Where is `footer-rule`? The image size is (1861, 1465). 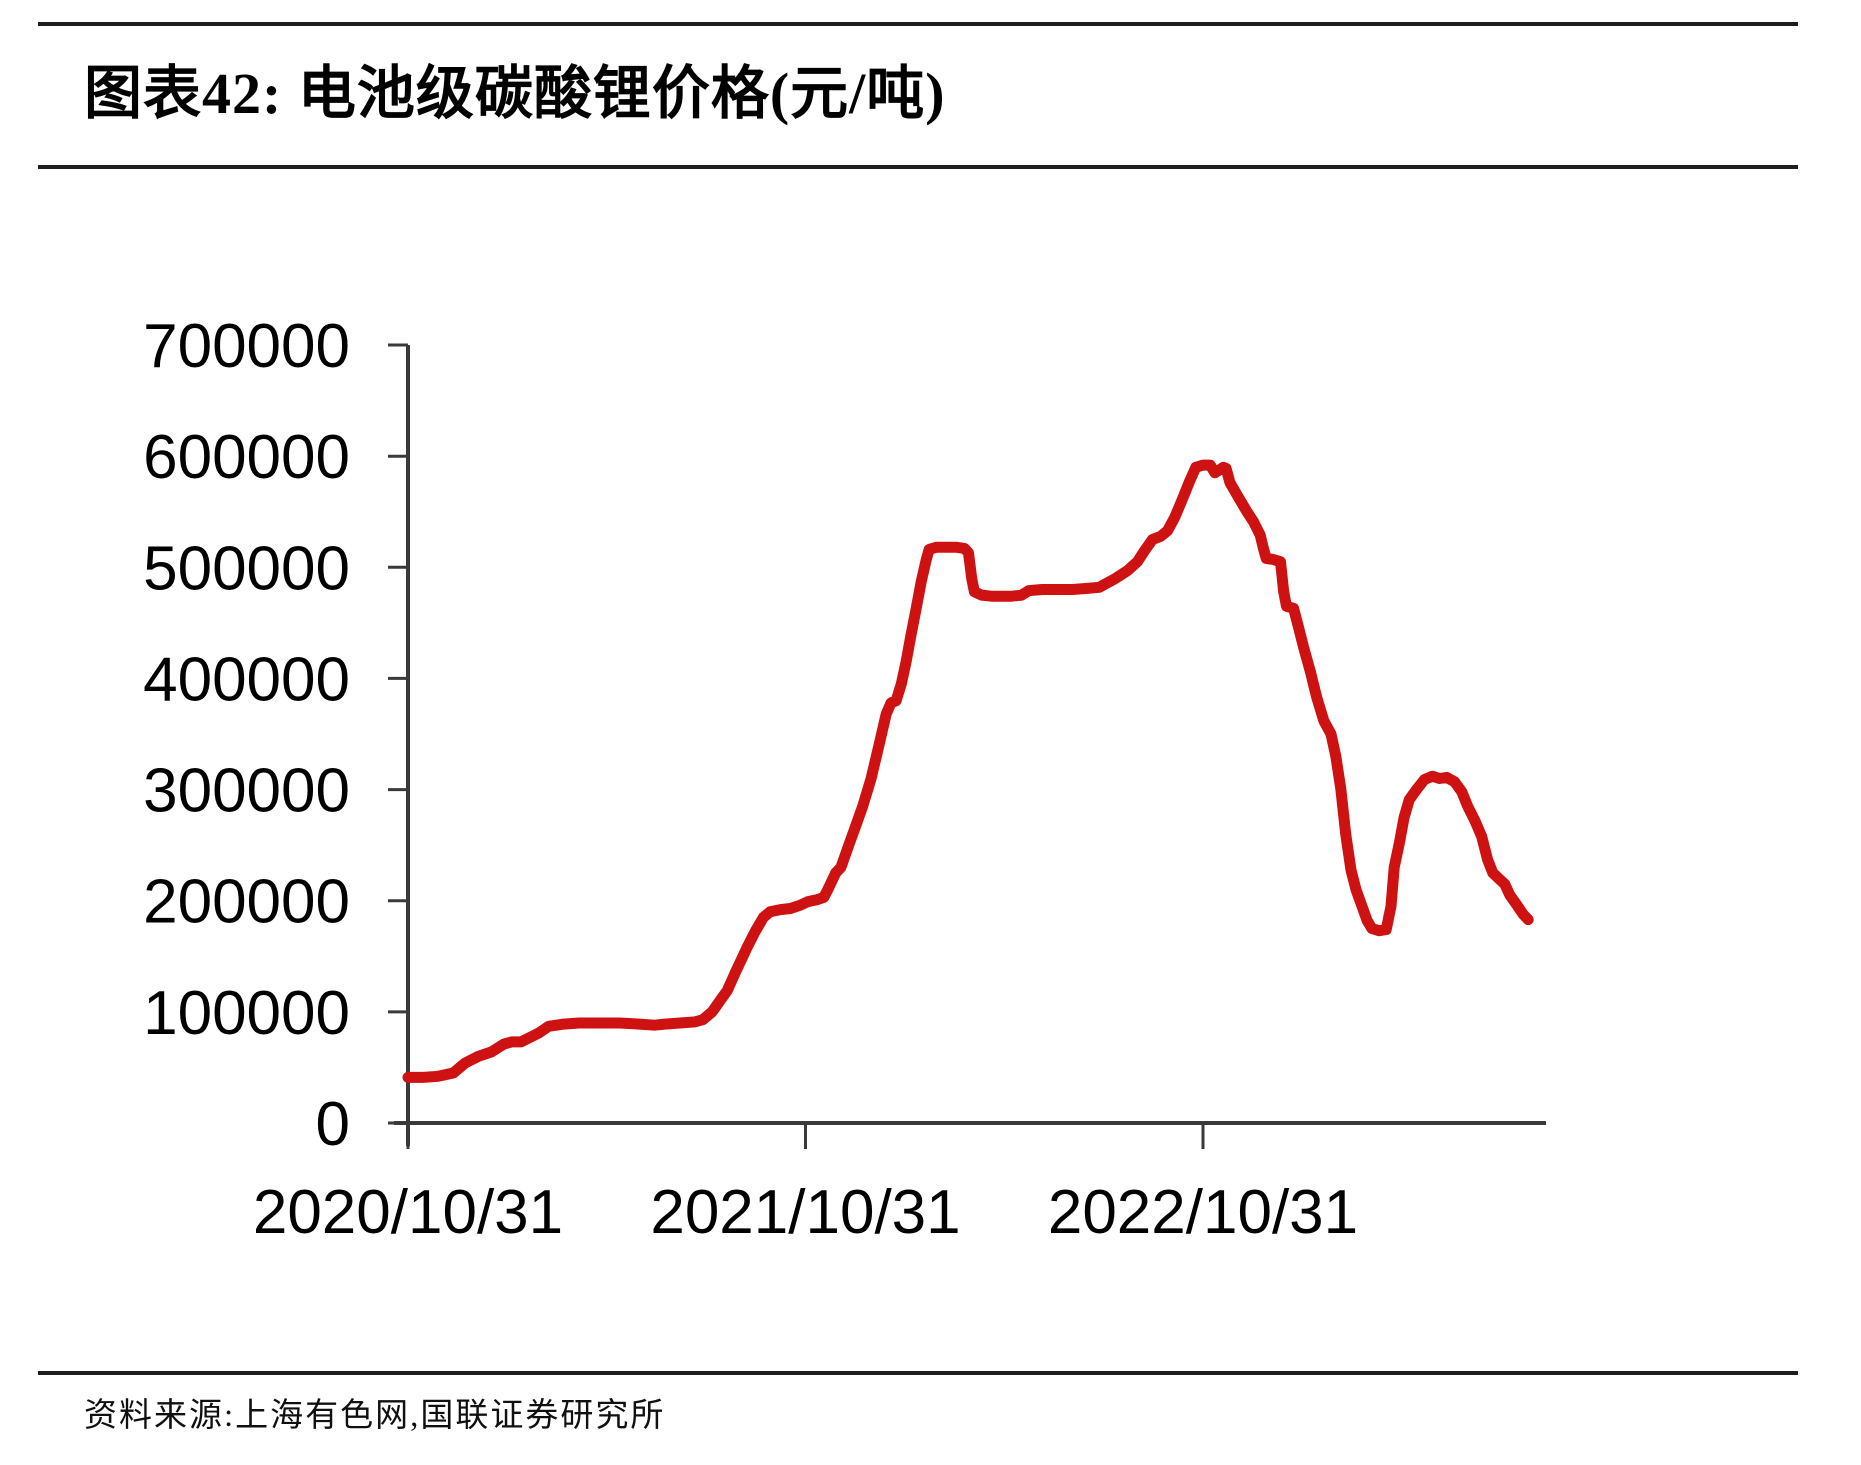
footer-rule is located at coordinates (918, 1373).